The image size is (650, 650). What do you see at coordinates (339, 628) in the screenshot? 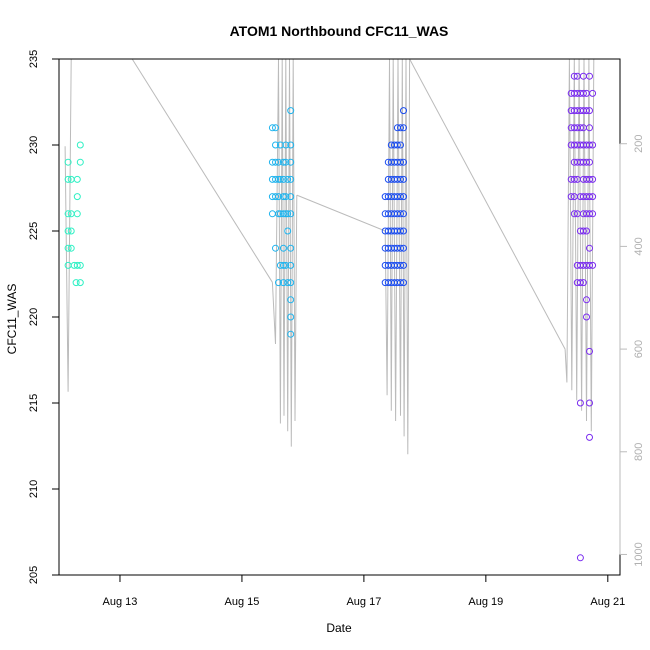
I see `x-axis-label: Date` at bounding box center [339, 628].